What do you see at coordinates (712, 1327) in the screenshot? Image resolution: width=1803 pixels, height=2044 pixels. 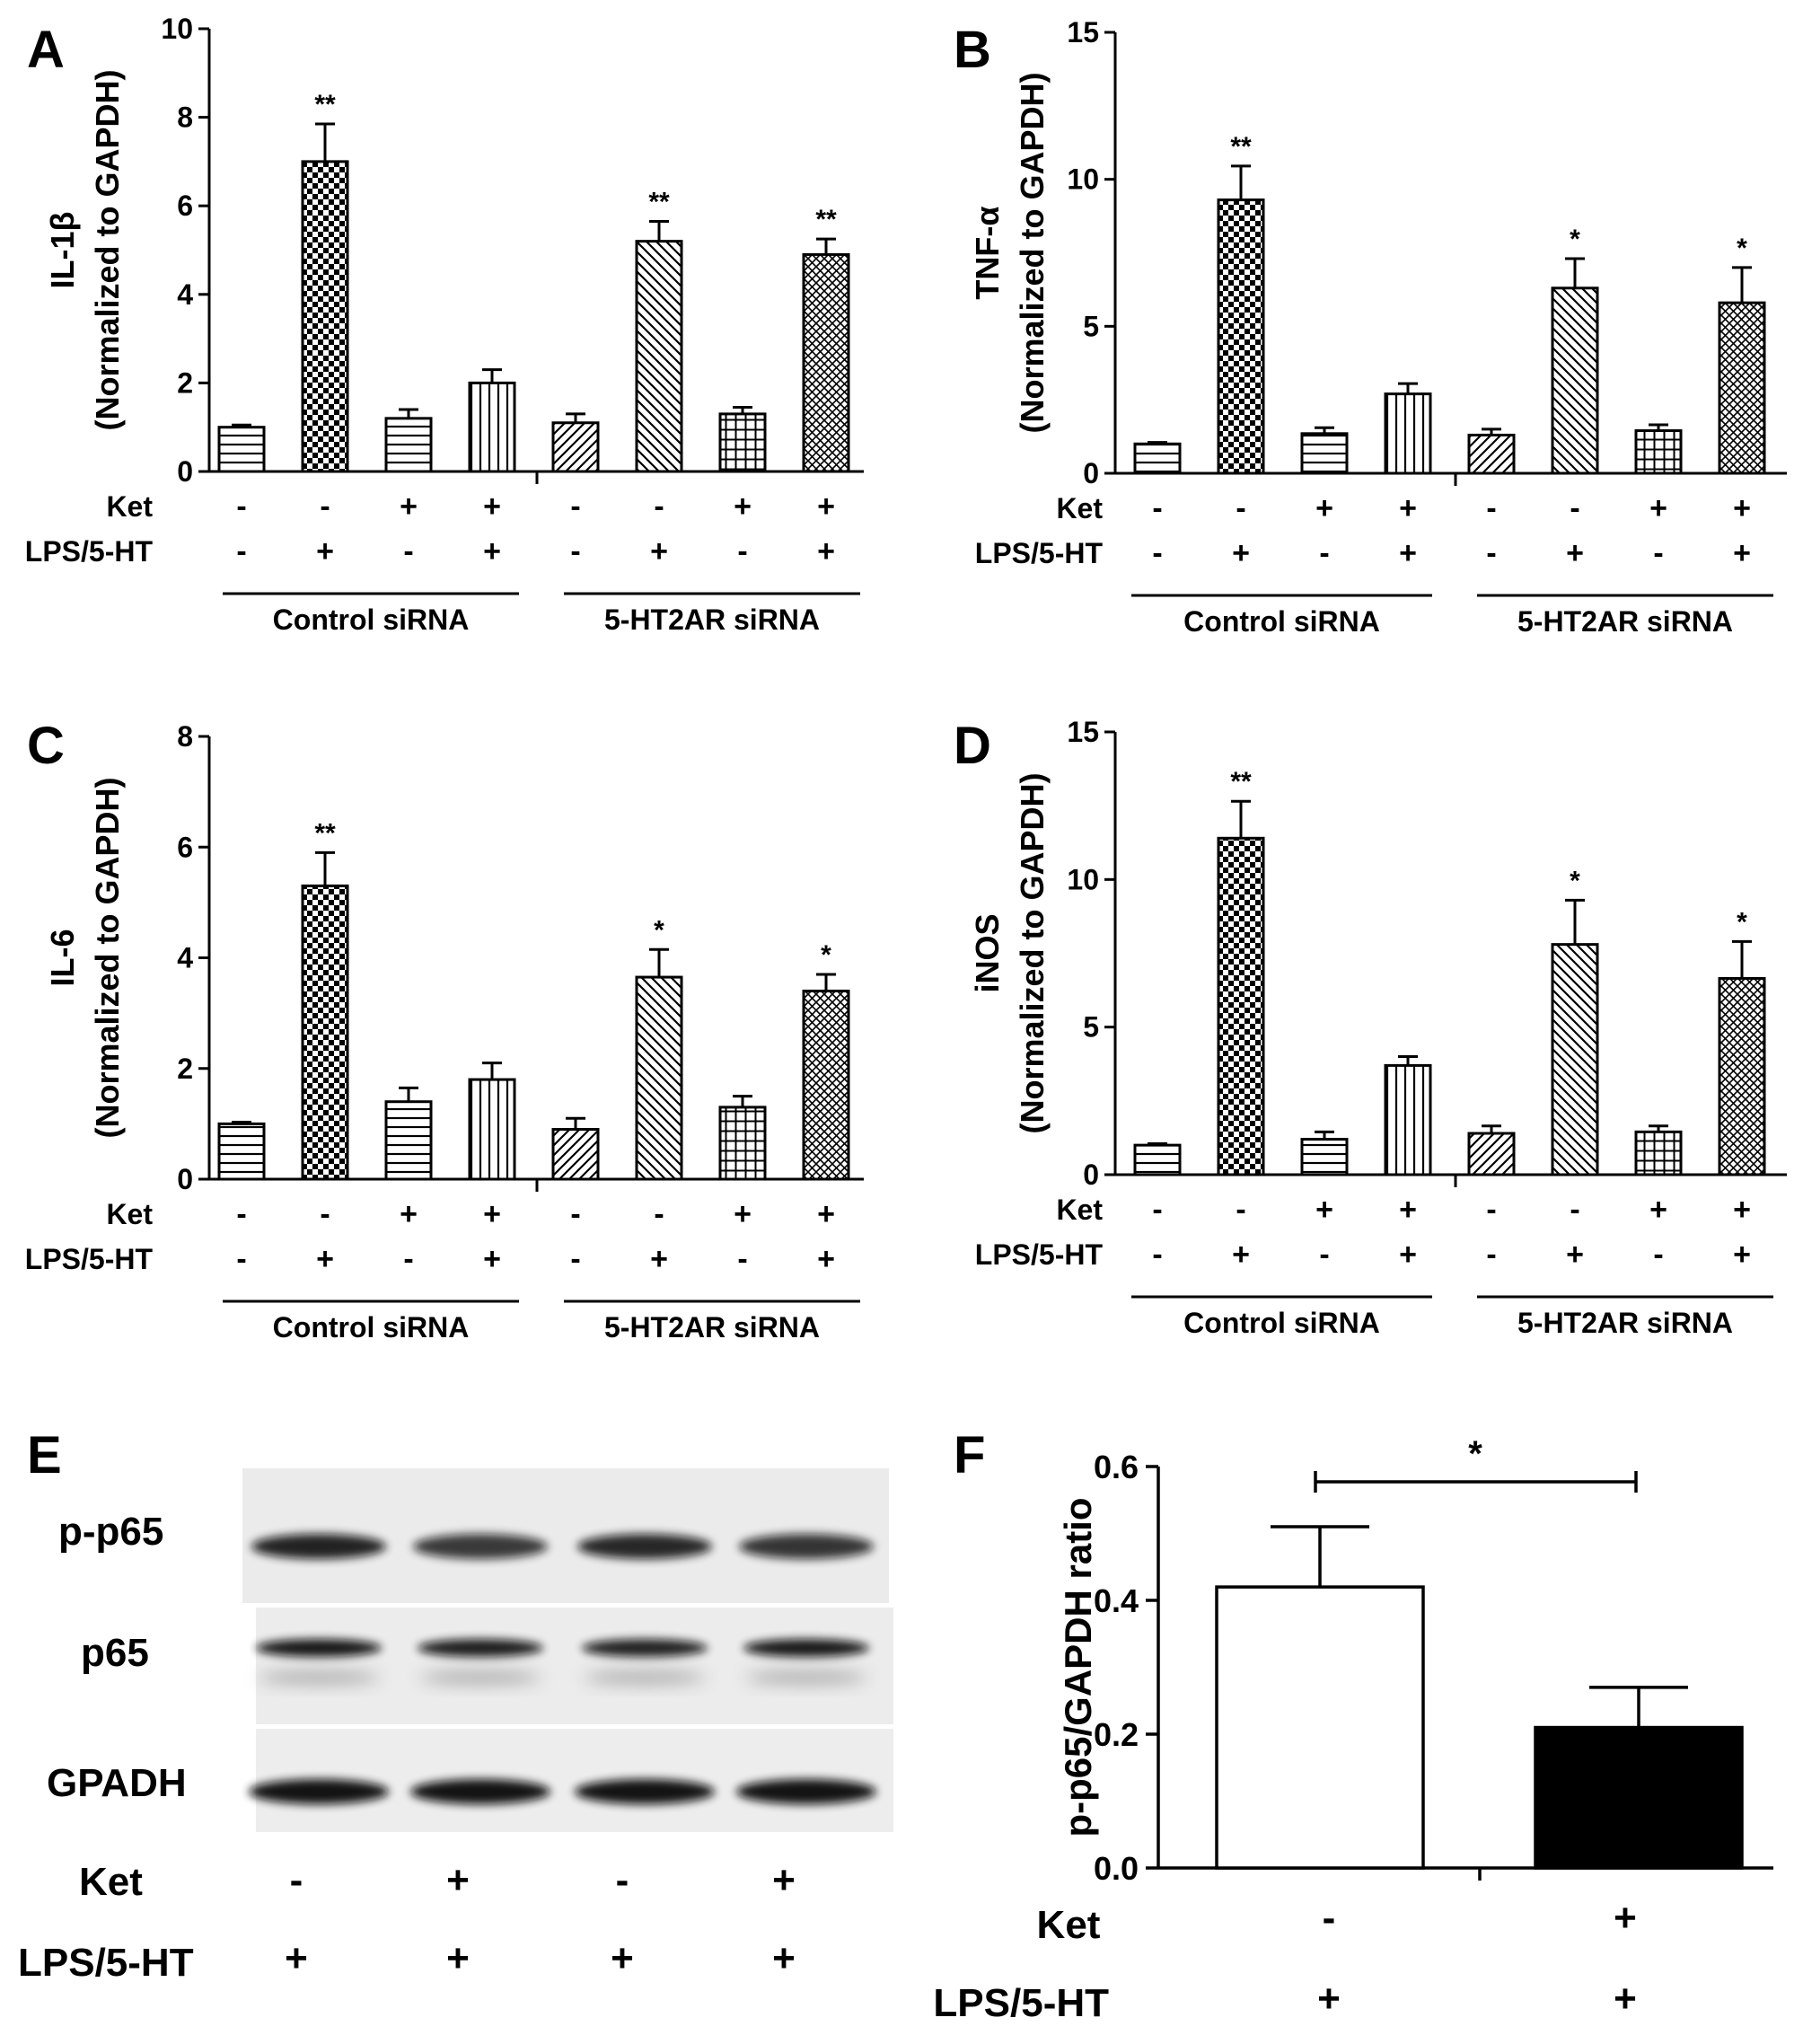 I see `c-group-label-knockdown: 5-HT2AR siRNA` at bounding box center [712, 1327].